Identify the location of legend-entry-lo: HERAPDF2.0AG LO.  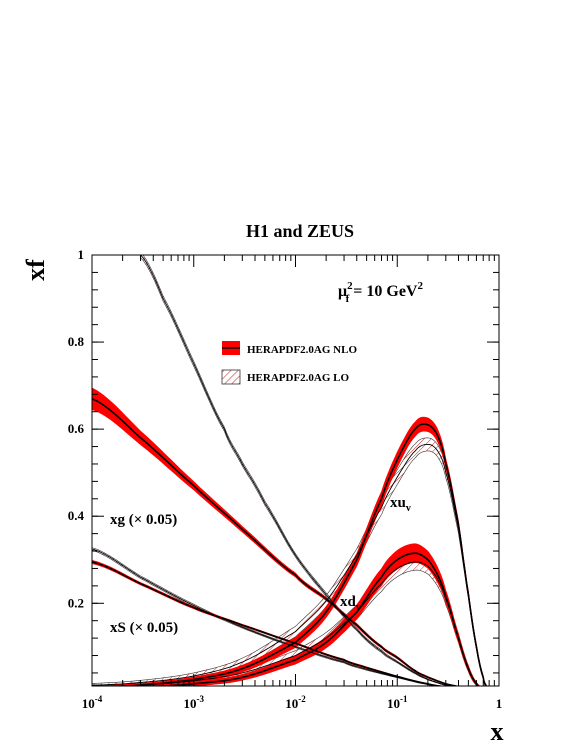
(285, 377).